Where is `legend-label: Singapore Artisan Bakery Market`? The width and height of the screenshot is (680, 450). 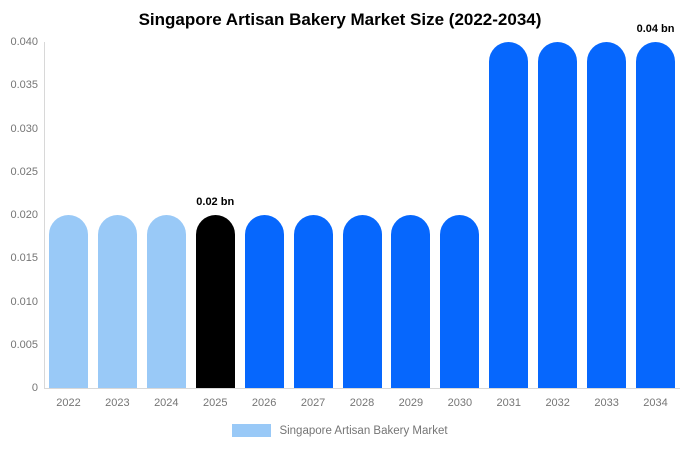
legend-label: Singapore Artisan Bakery Market is located at coordinates (363, 430).